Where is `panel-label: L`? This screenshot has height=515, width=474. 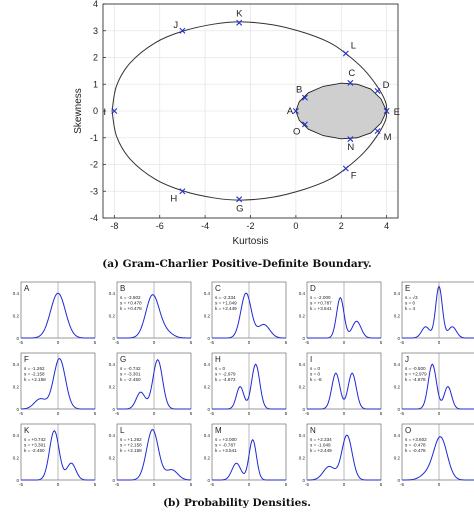
panel-label: L is located at coordinates (122, 430).